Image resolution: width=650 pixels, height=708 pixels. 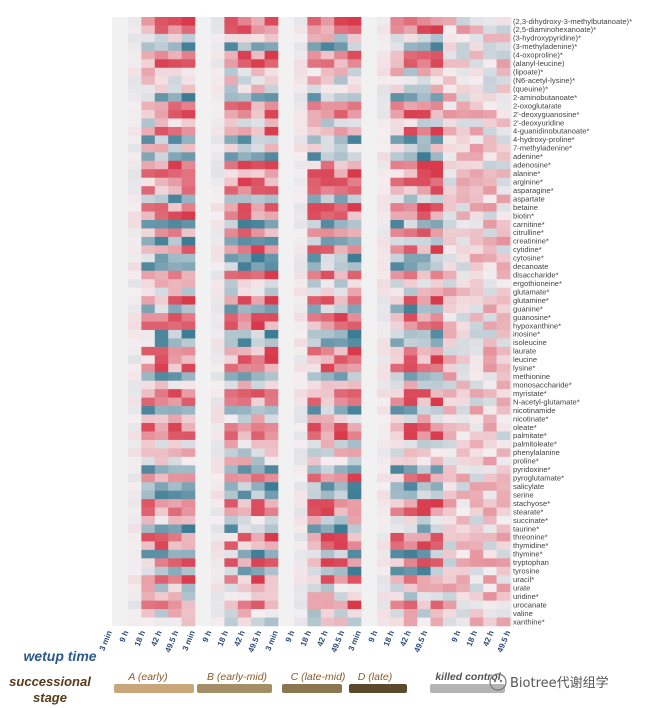 What do you see at coordinates (147, 677) in the screenshot?
I see `stage-label: A (early)` at bounding box center [147, 677].